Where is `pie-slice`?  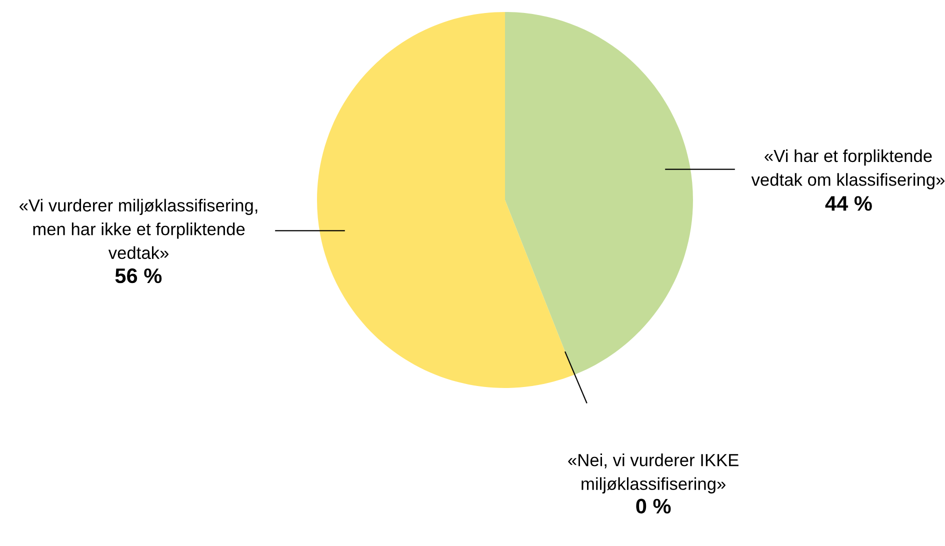 pie-slice is located at coordinates (599, 193).